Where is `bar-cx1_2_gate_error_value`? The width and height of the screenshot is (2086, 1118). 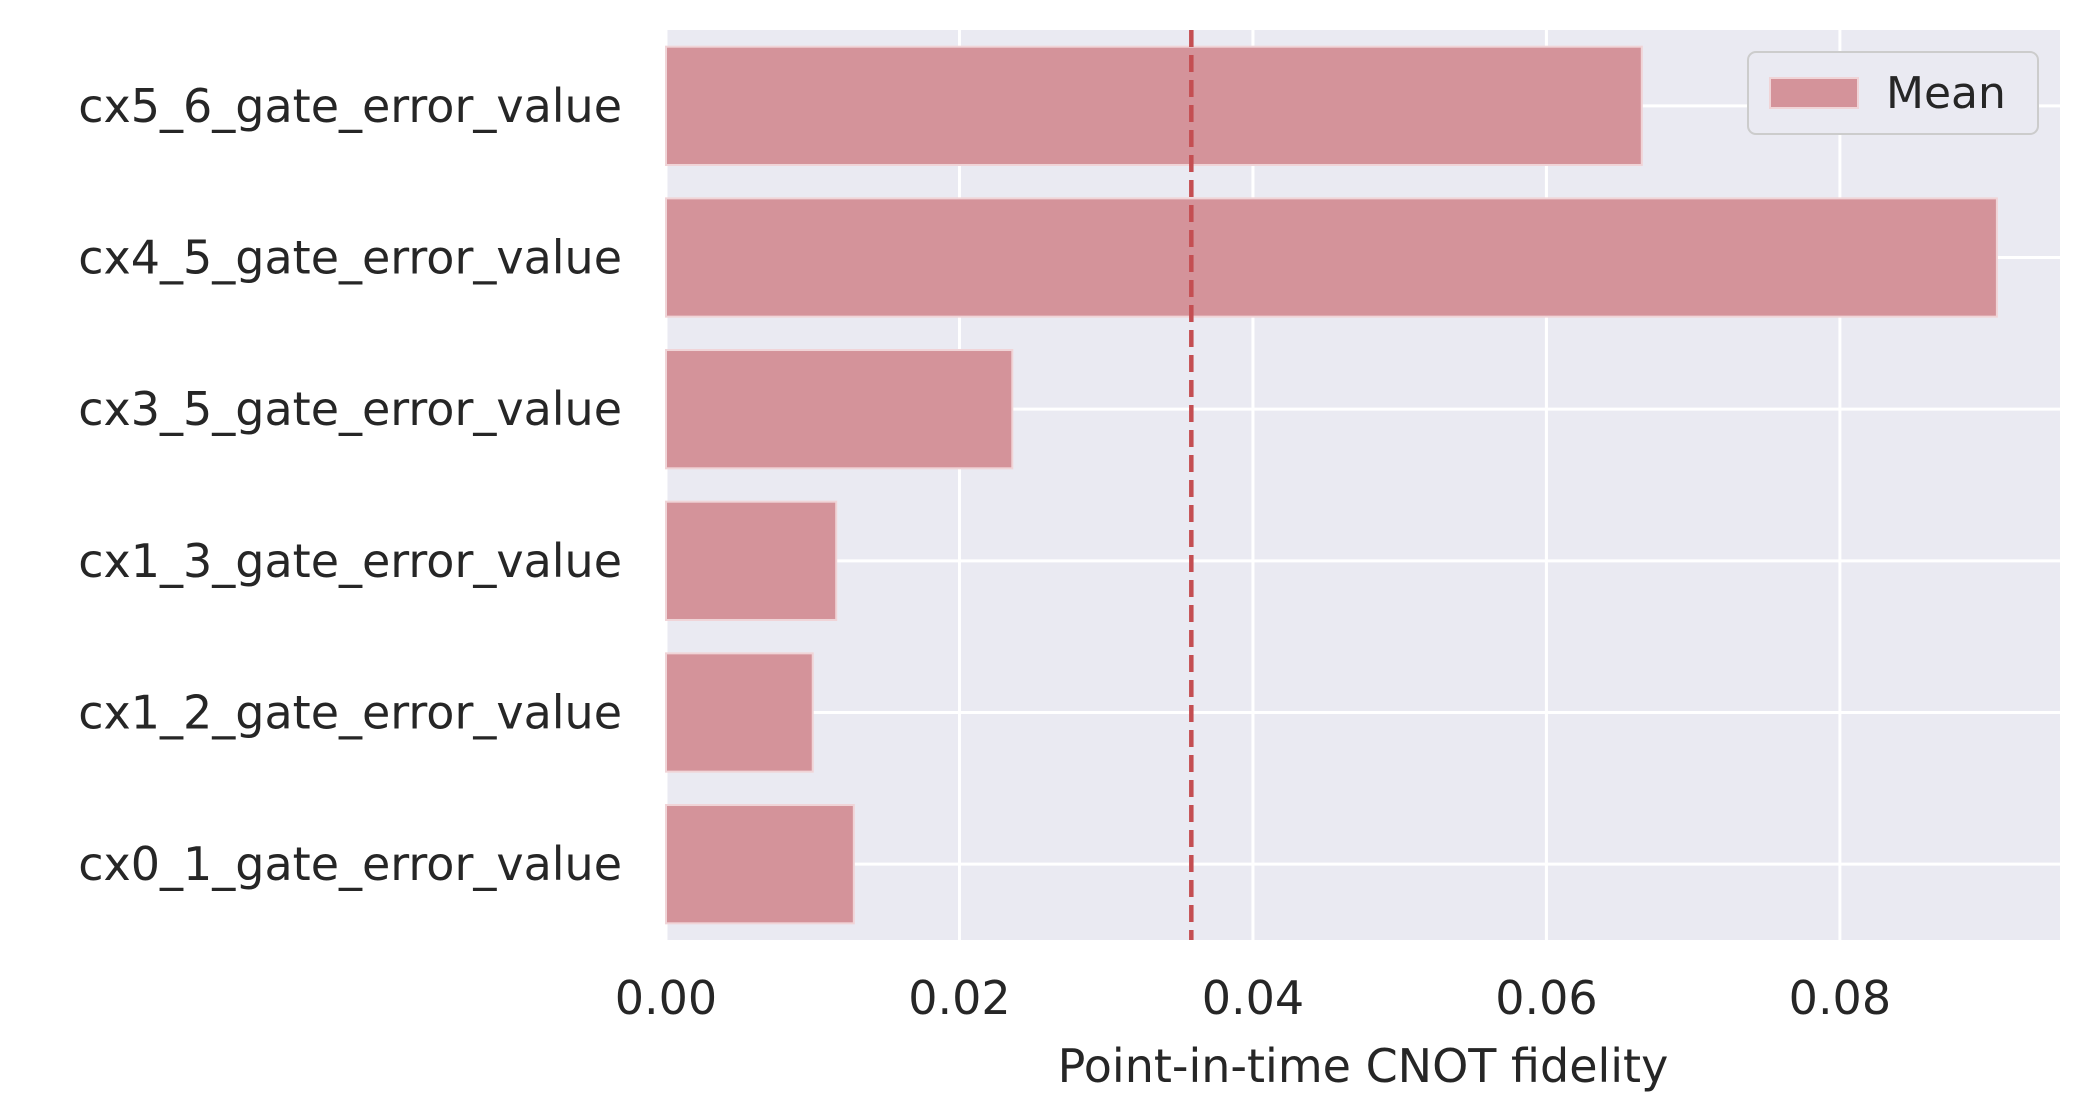 bar-cx1_2_gate_error_value is located at coordinates (739, 712).